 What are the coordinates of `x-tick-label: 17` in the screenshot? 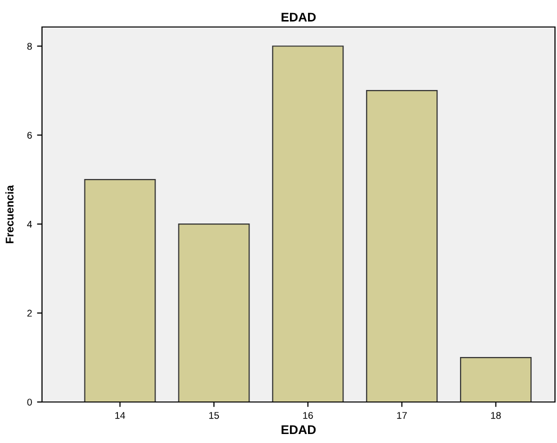 It's located at (402, 415).